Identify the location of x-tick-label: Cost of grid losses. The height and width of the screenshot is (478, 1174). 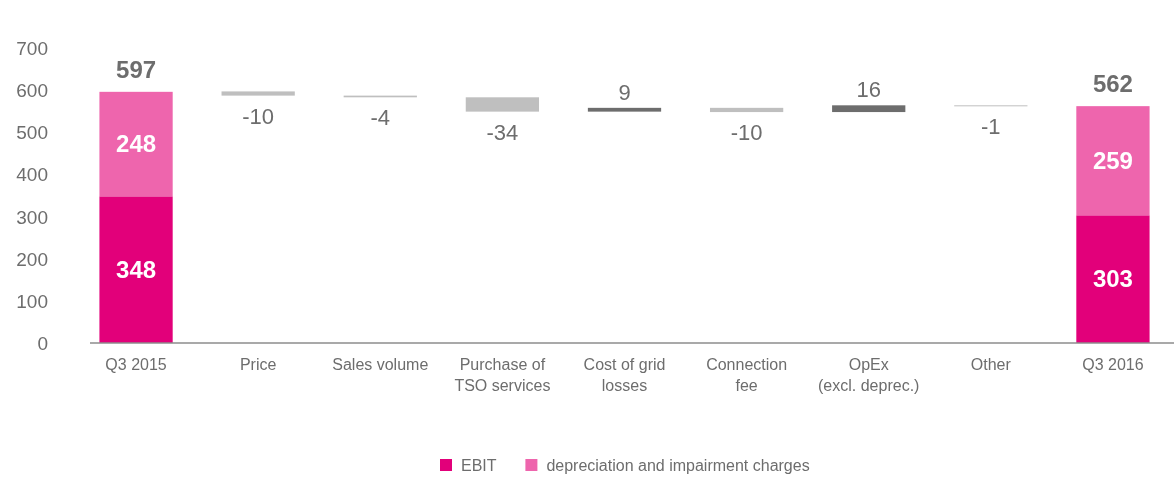
(624, 375).